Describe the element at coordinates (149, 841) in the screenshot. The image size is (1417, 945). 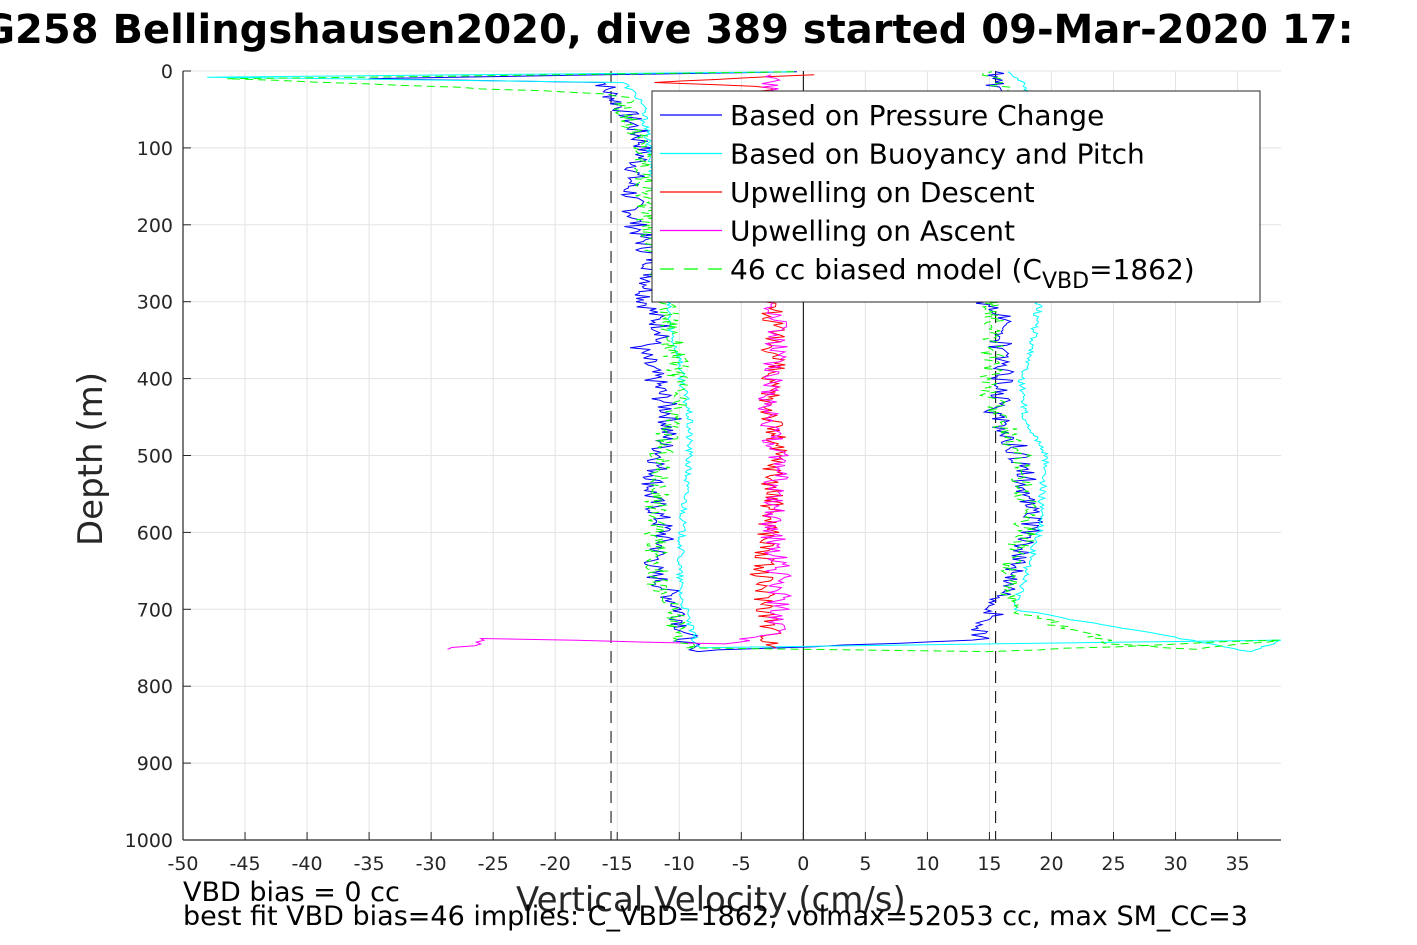
I see `y-tick-label: 1000` at that location.